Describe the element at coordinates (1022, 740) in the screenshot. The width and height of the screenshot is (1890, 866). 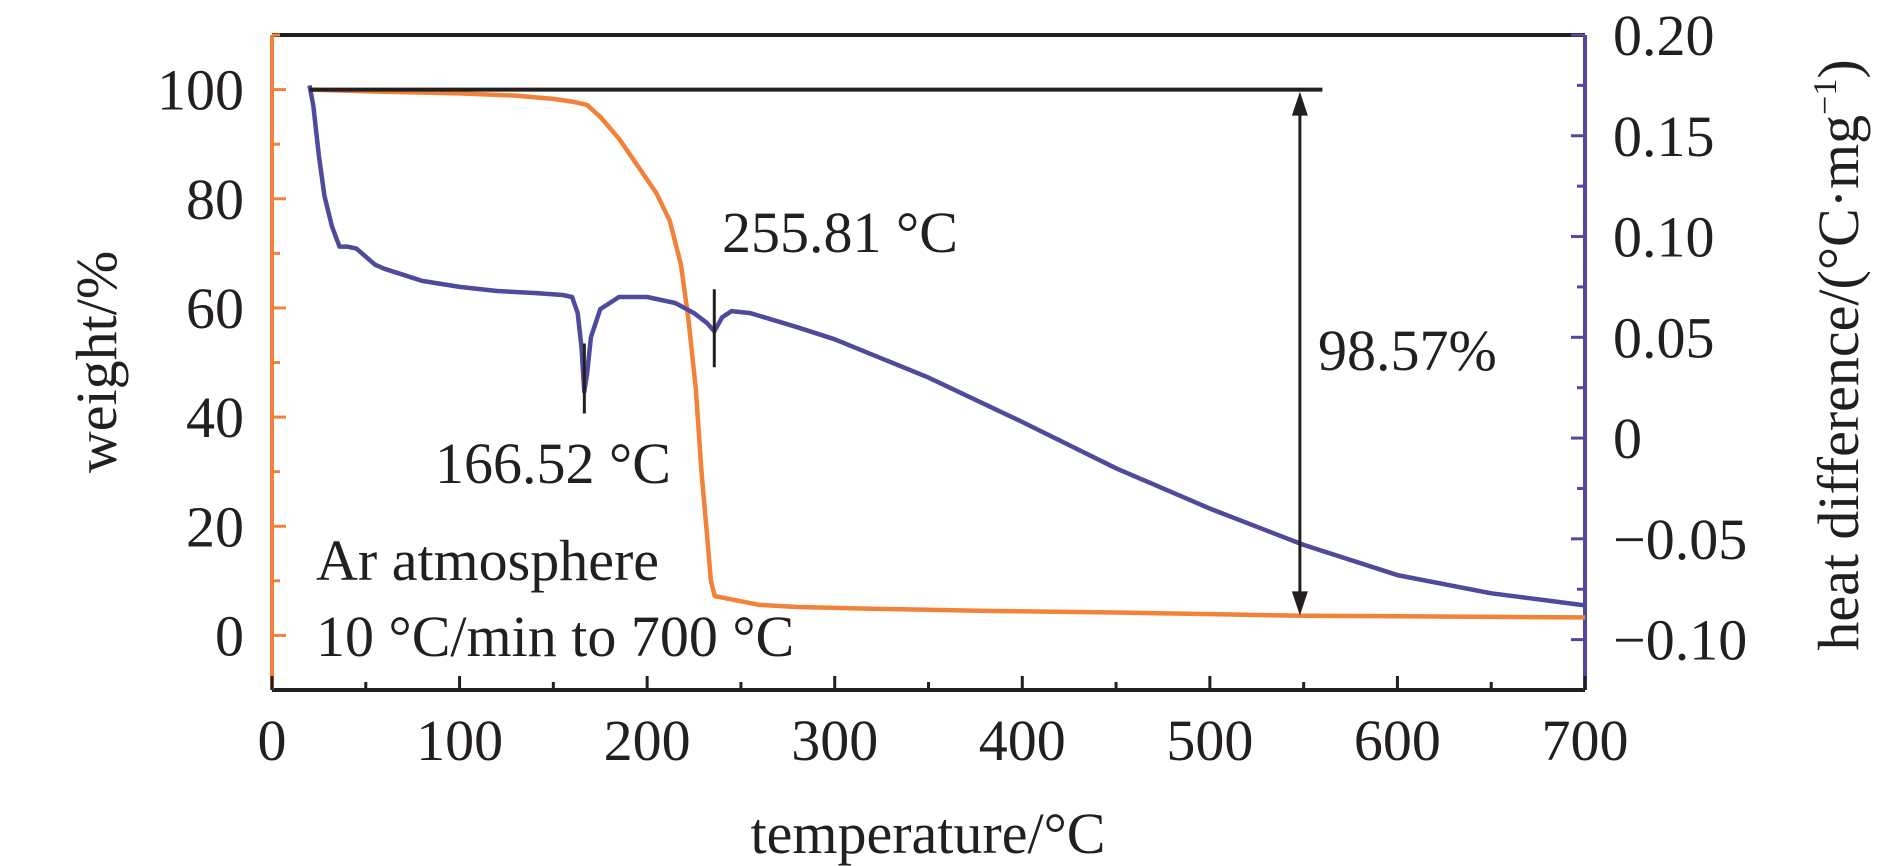
I see `x-tick-label: 400` at that location.